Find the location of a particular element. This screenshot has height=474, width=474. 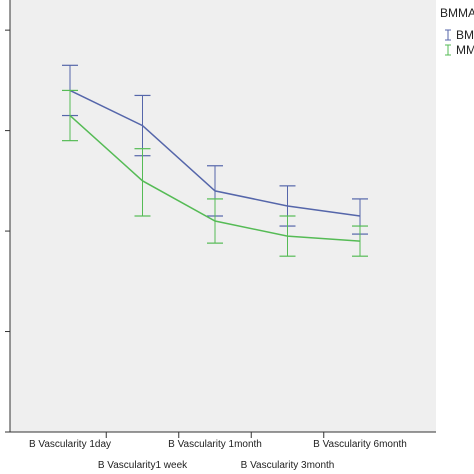

legend-label-MM: MM is located at coordinates (465, 50).